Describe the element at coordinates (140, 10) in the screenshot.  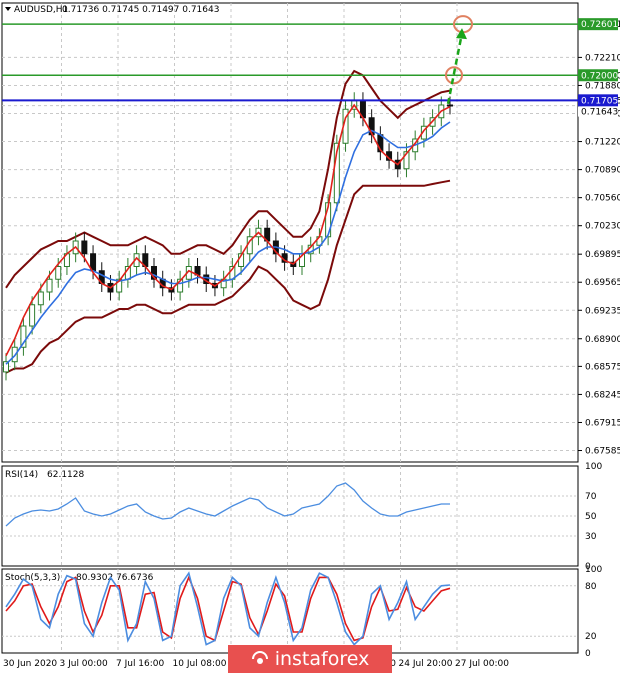
I see `chart-ohlc: 0.71736 0.71745 0.71497 0.71643` at that location.